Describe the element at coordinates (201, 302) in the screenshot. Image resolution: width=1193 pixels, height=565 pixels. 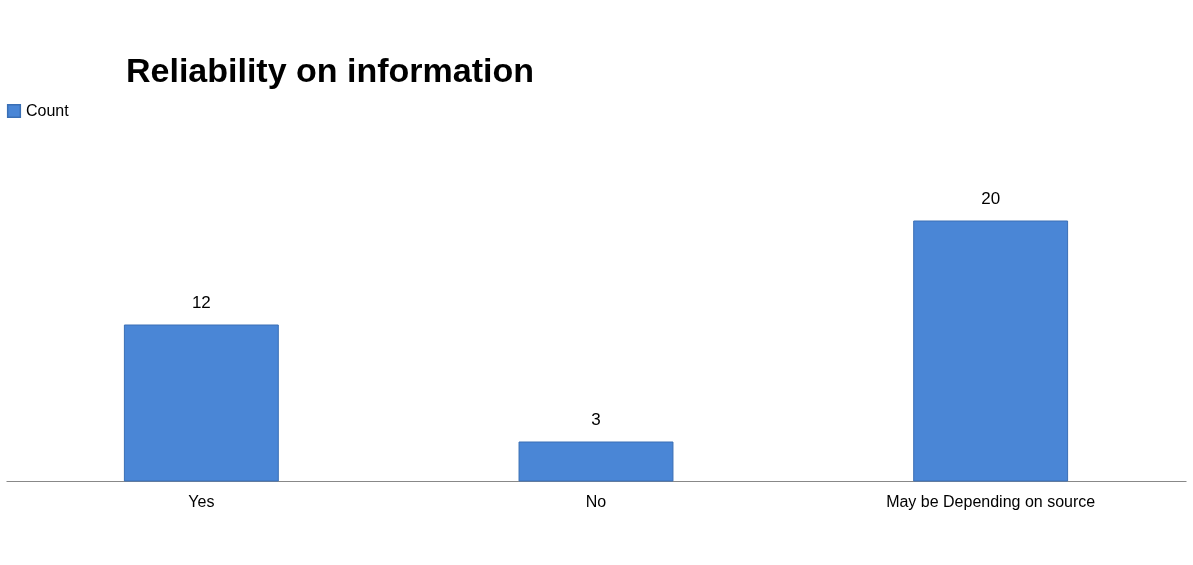
I see `data-label: 12` at that location.